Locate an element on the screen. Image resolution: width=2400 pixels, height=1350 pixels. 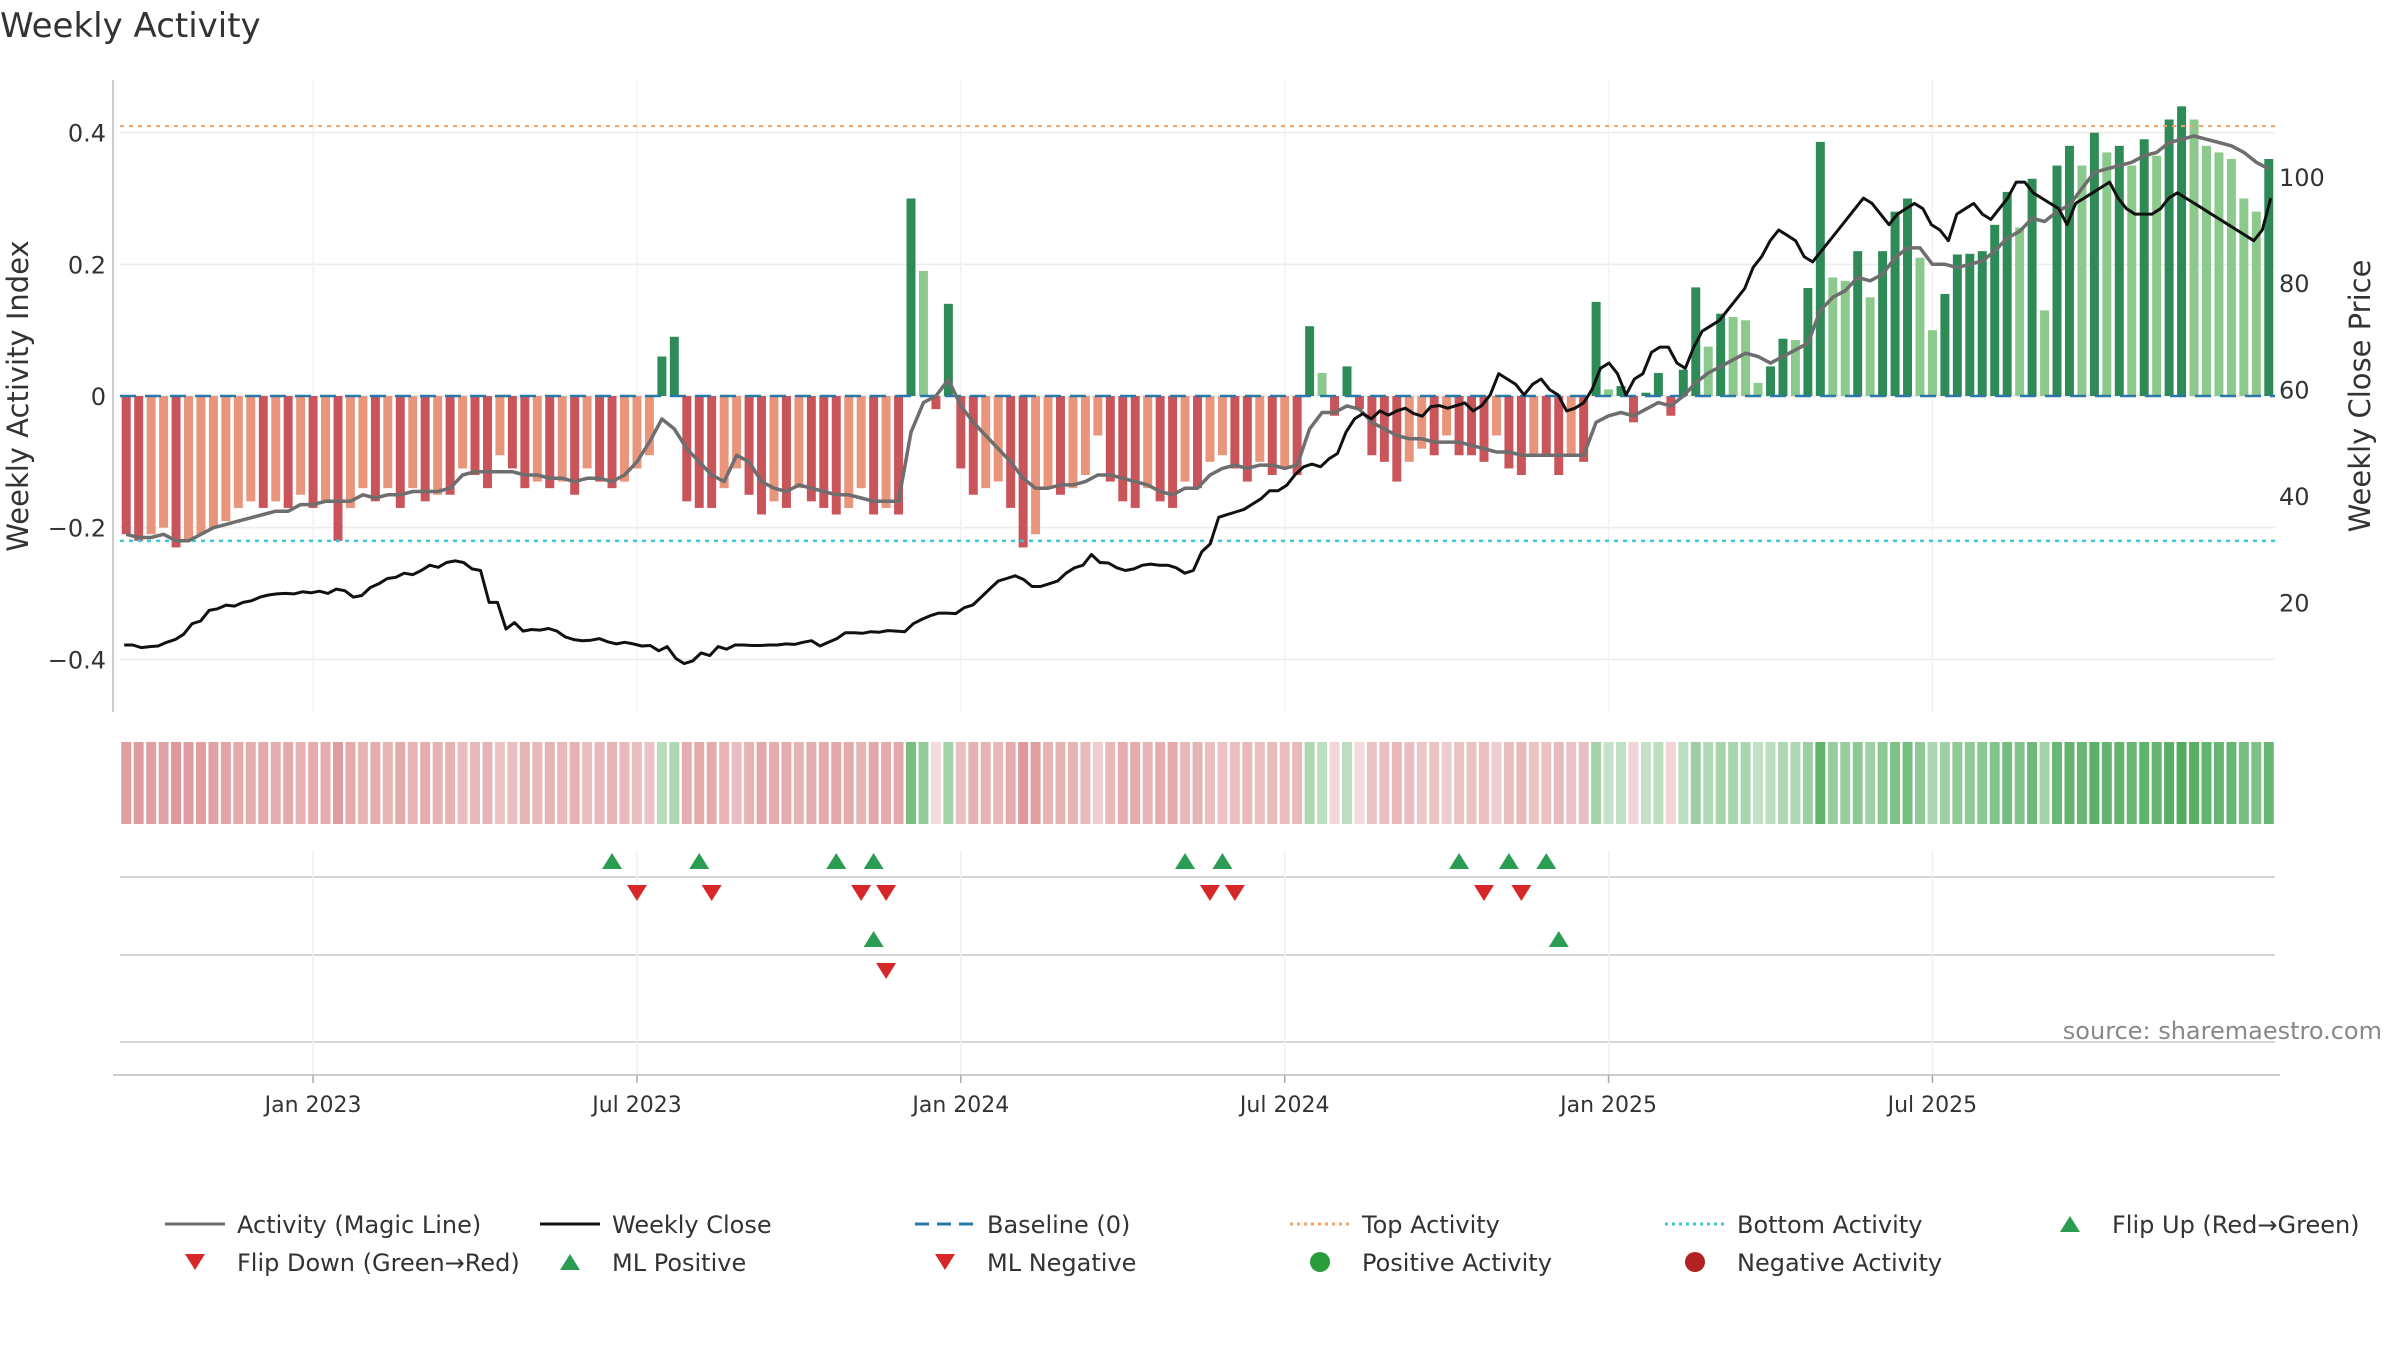
chart-title: Weekly Activity is located at coordinates (130, 26).